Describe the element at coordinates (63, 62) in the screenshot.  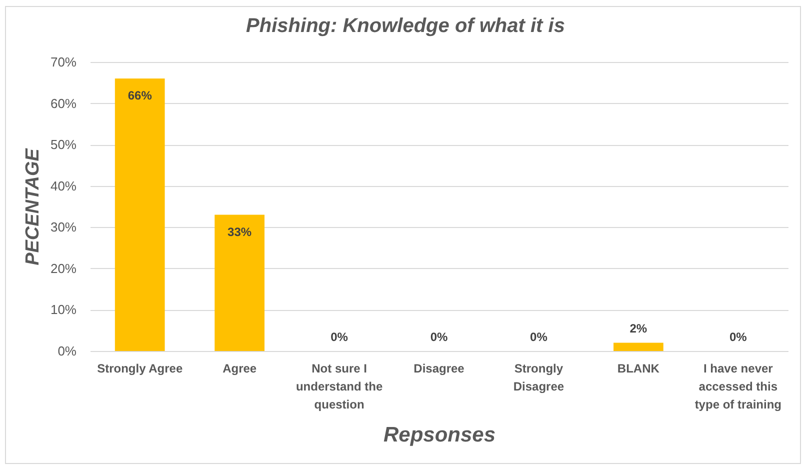
I see `y-tick-label: 70%` at that location.